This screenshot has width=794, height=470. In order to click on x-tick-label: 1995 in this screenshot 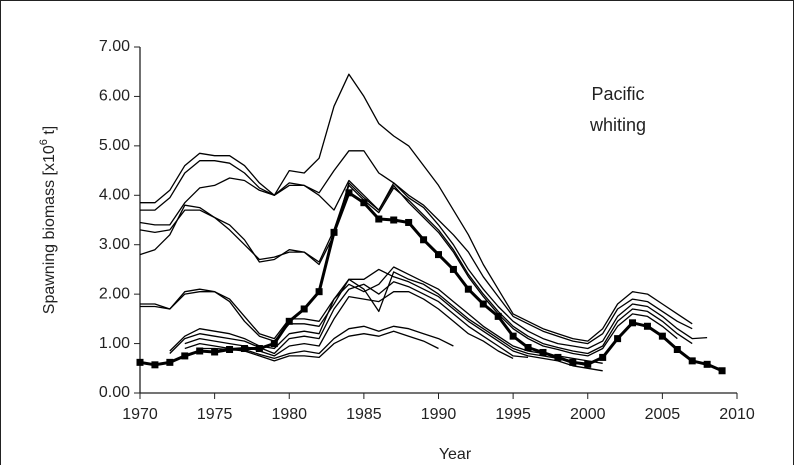, I will do `click(513, 414)`.